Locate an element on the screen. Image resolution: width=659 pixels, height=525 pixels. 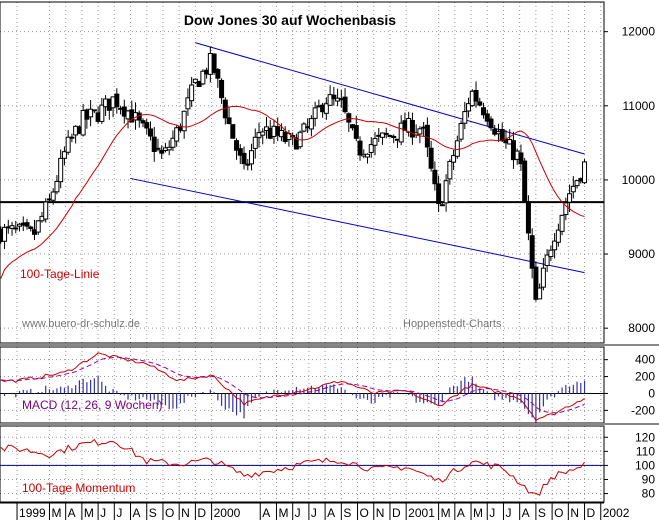
macd-label: MACD (12, 26, 9 Wochen) is located at coordinates (92, 405).